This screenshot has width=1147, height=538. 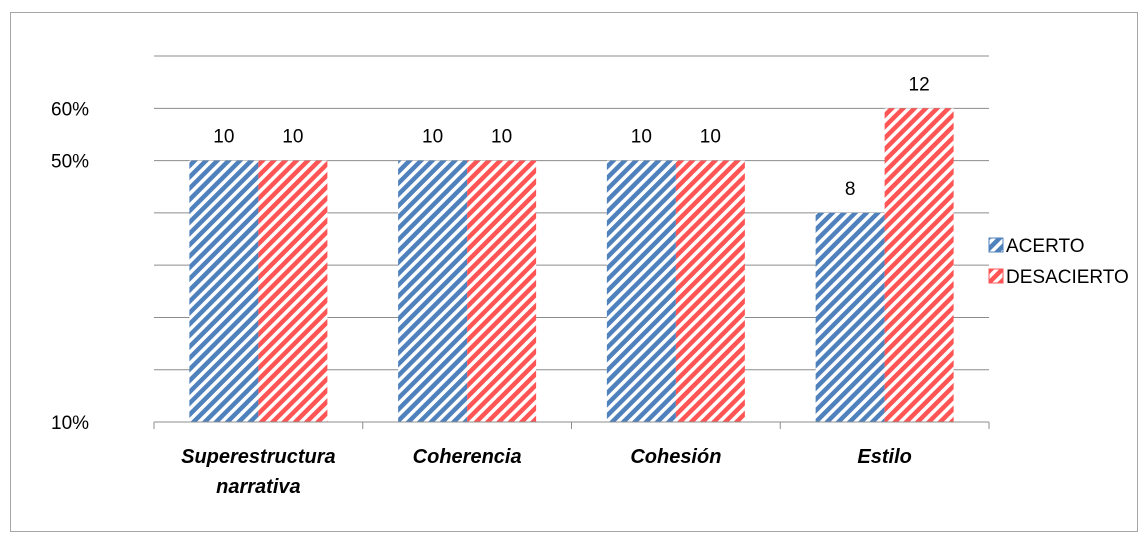 What do you see at coordinates (70, 162) in the screenshot?
I see `y-tick-label: 50%` at bounding box center [70, 162].